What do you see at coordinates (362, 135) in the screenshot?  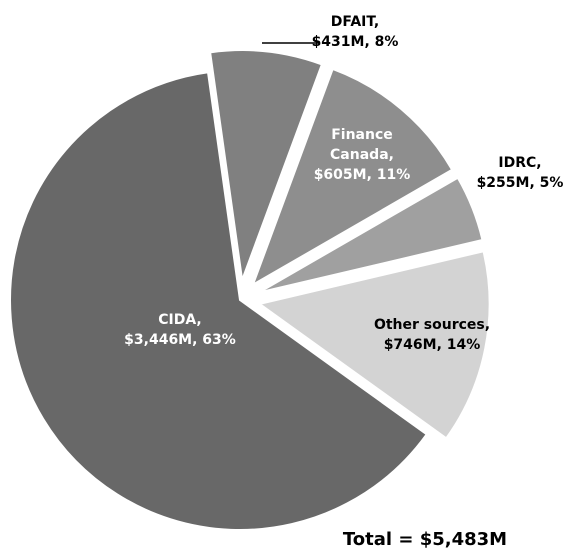 I see `category-label-part: Finance` at bounding box center [362, 135].